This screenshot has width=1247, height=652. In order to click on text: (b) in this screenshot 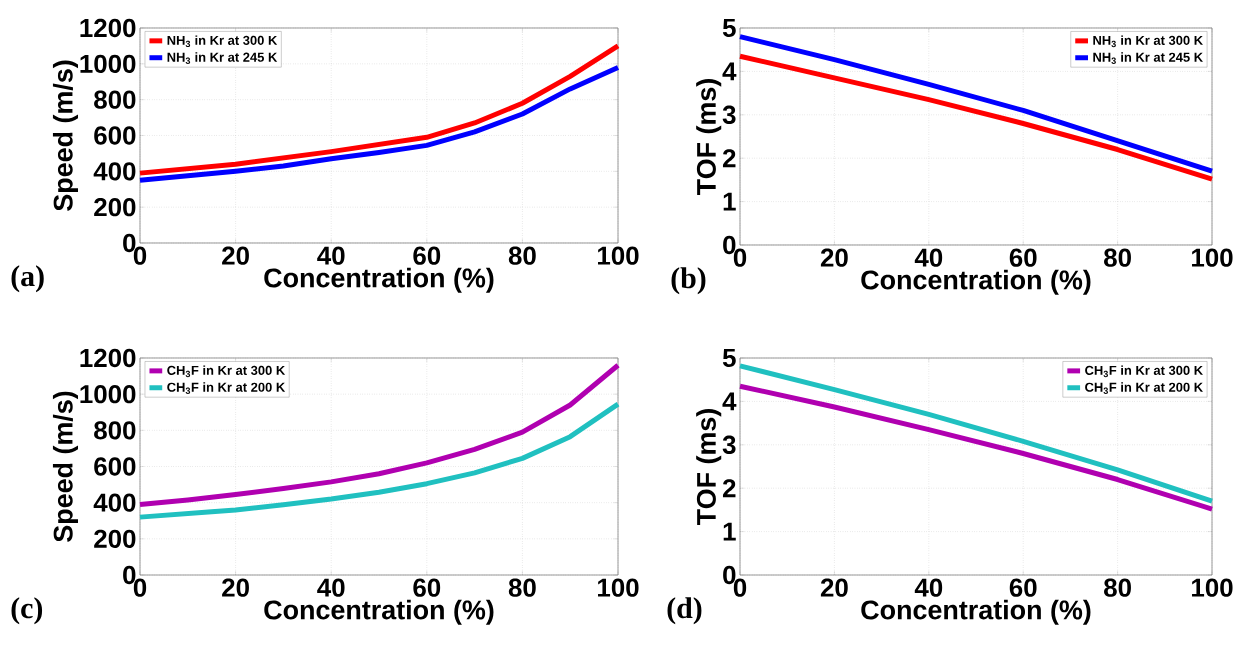, I will do `click(688, 281)`.